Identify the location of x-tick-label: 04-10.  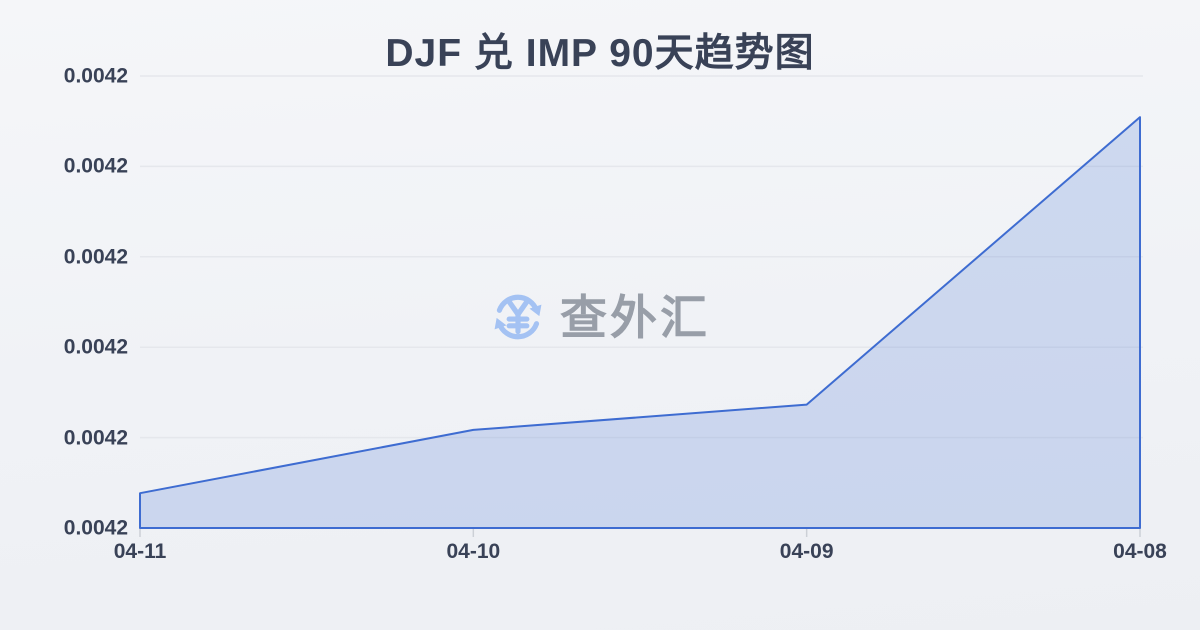
(473, 551).